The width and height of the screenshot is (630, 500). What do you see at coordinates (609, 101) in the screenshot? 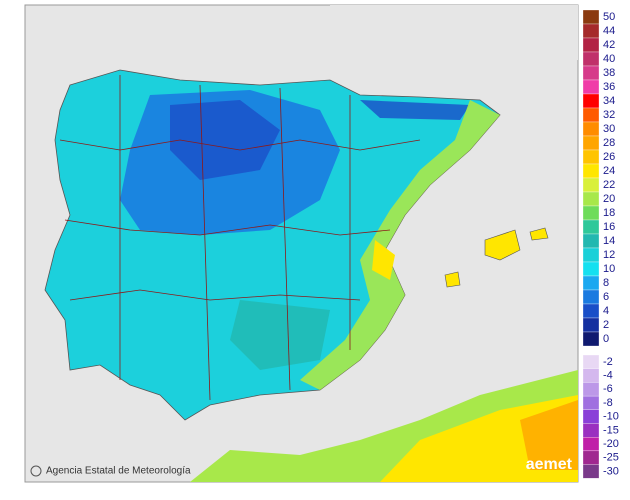
I see `legend-label: 34` at bounding box center [609, 101].